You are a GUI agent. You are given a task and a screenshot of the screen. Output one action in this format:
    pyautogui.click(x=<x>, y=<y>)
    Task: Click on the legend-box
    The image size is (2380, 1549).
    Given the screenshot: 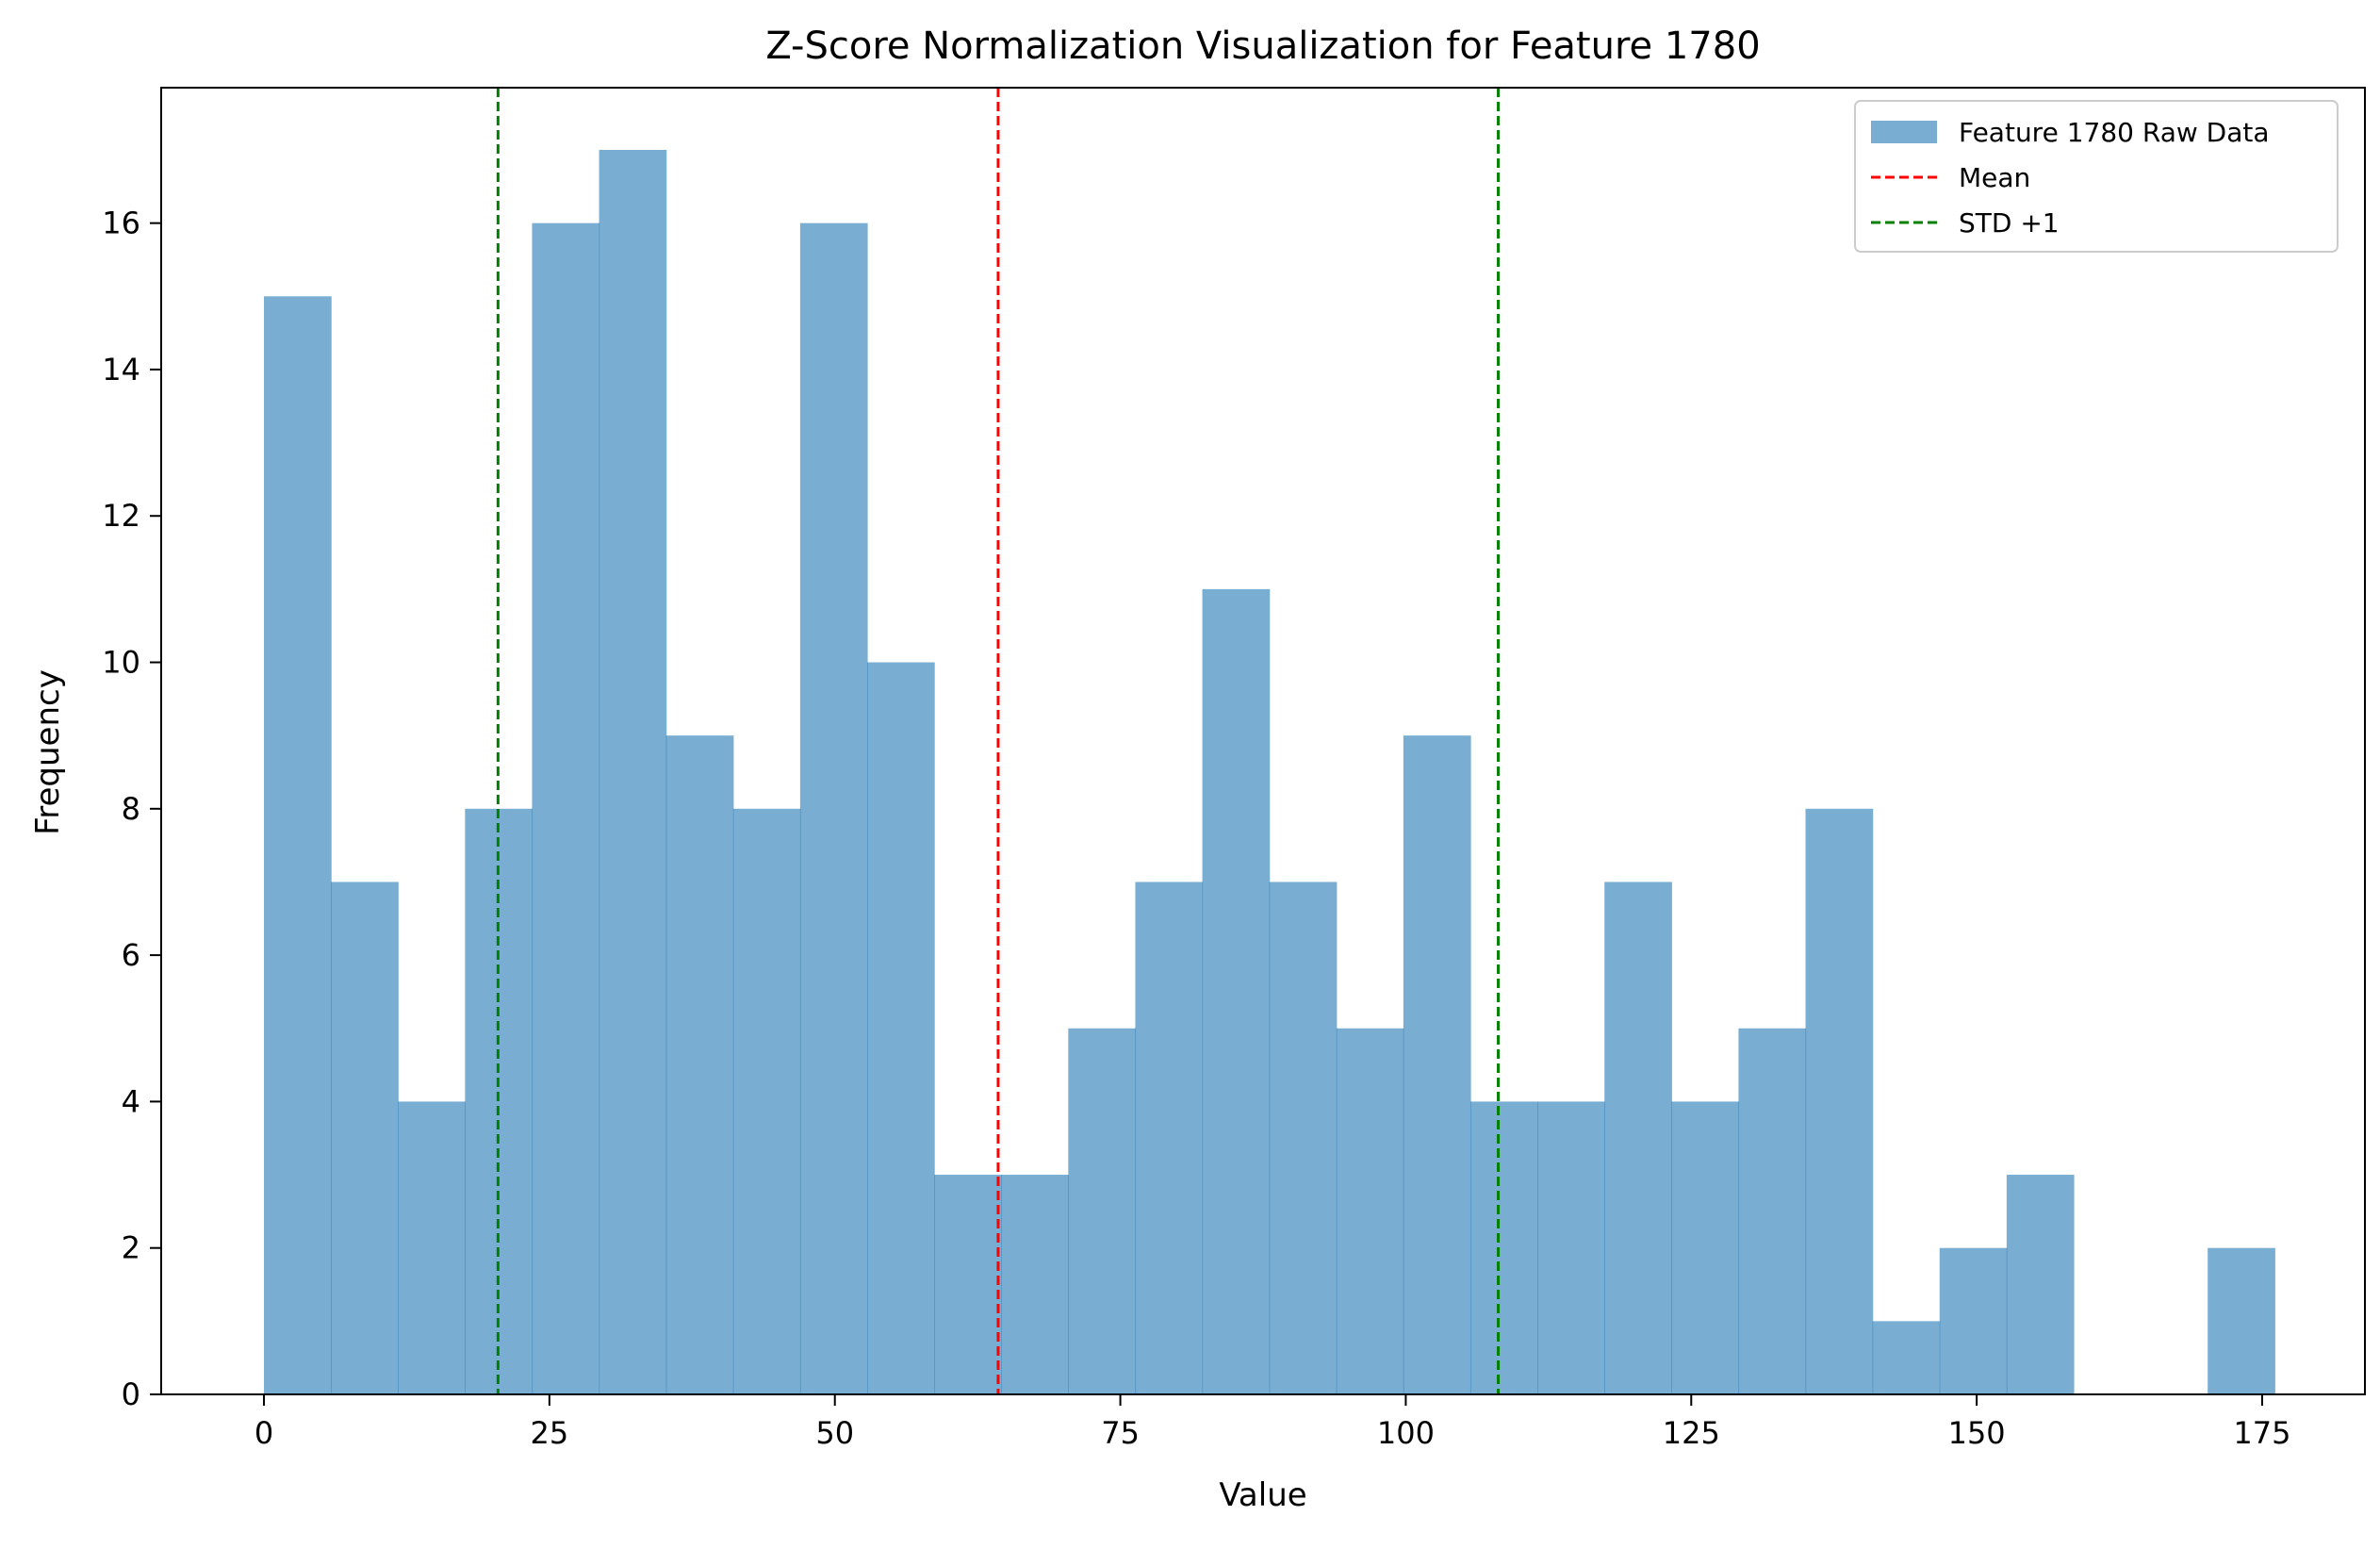 What is the action you would take?
    pyautogui.click(x=2096, y=176)
    